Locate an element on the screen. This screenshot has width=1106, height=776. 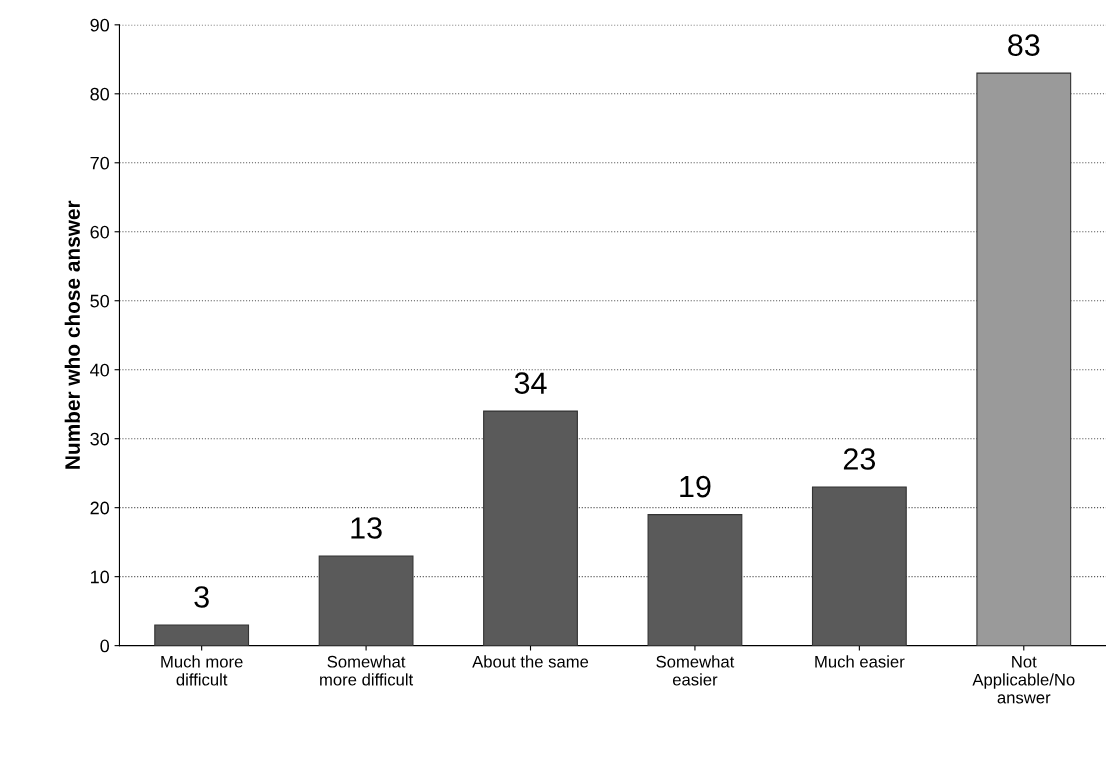
y-tick-label: 60 is located at coordinates (100, 232).